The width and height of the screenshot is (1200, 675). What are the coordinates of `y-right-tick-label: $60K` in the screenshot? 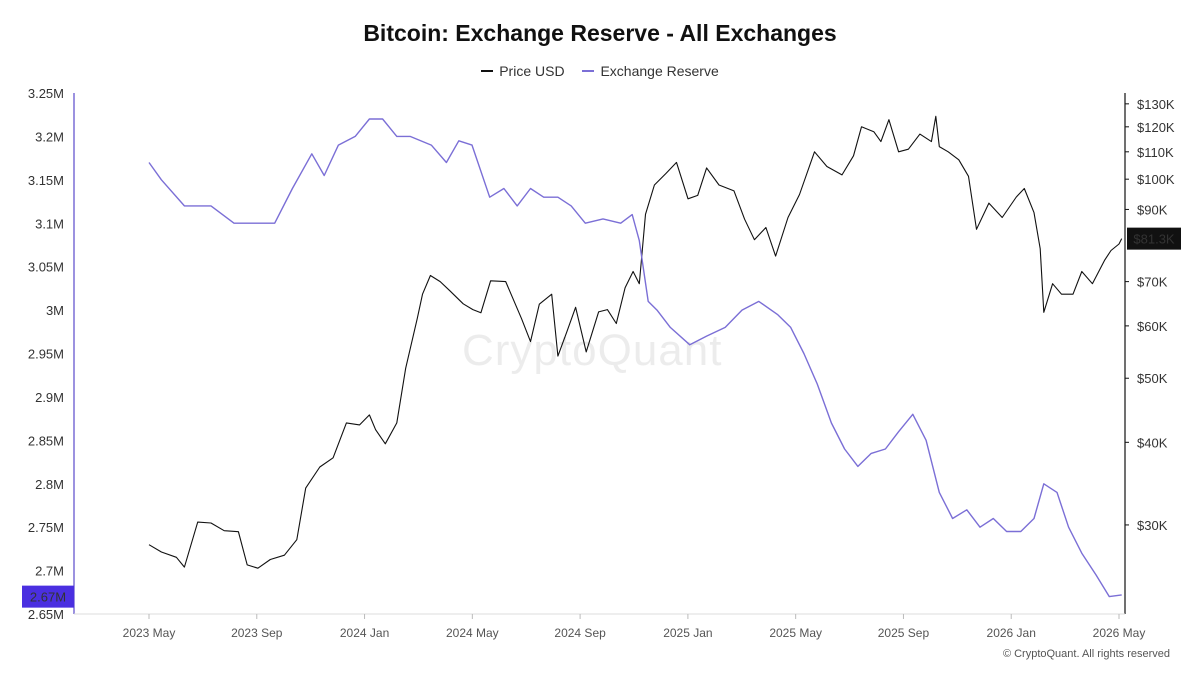 It's located at (1152, 326).